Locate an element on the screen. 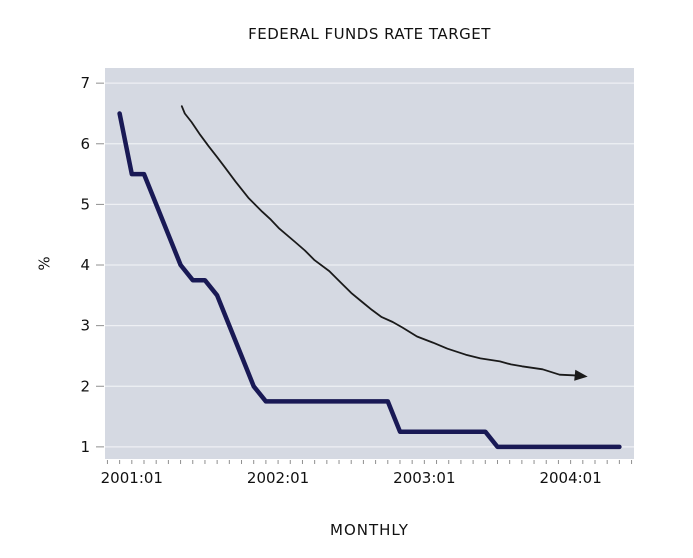  y-axis-title: % is located at coordinates (44, 263).